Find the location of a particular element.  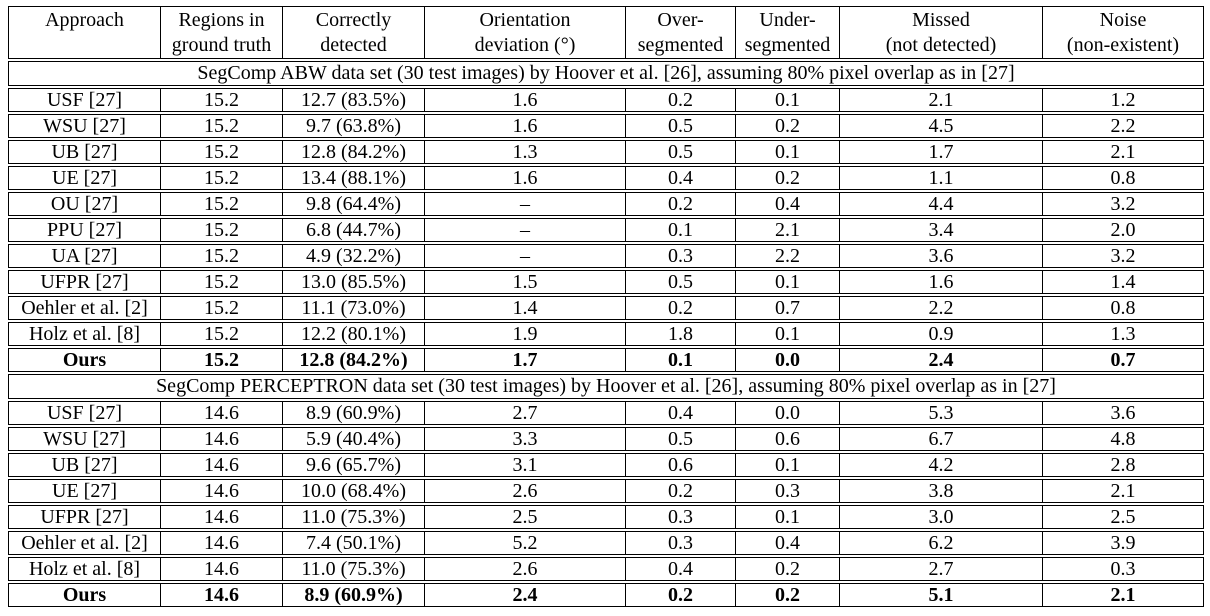

value-cell: 0.7 is located at coordinates (788, 308).